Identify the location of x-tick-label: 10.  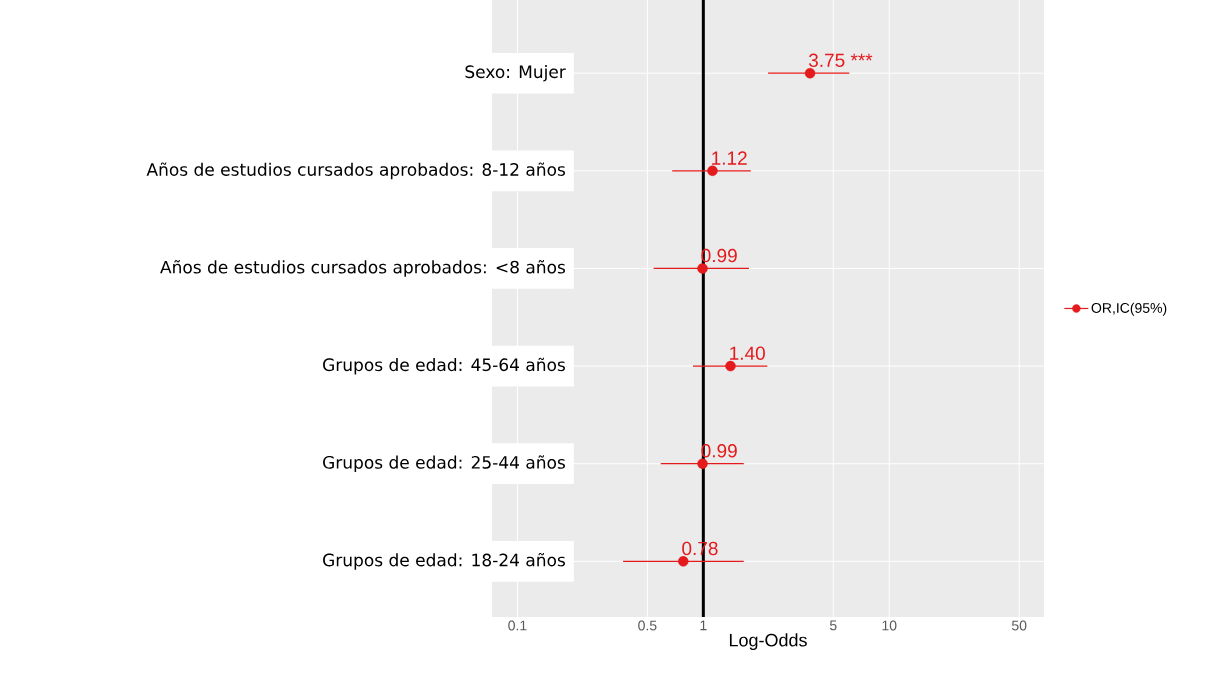
(889, 625).